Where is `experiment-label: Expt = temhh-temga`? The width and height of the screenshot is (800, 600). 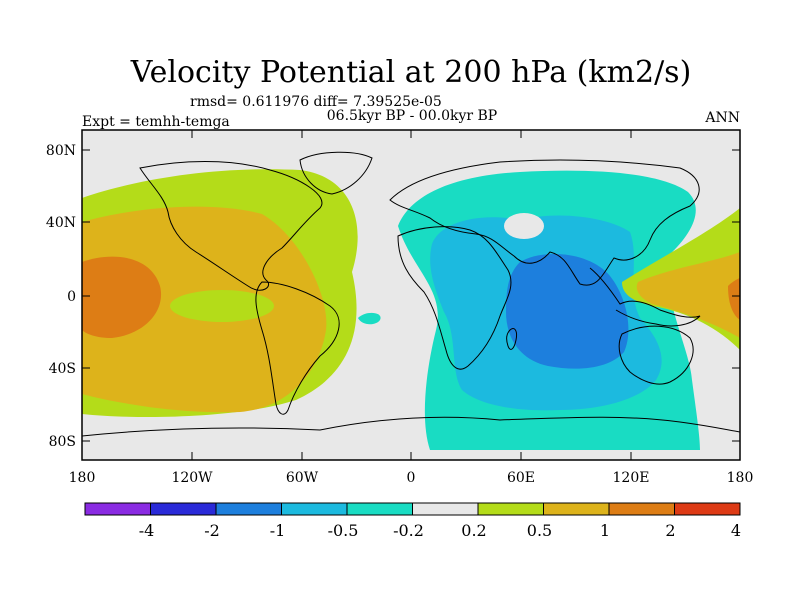
experiment-label: Expt = temhh-temga is located at coordinates (156, 122).